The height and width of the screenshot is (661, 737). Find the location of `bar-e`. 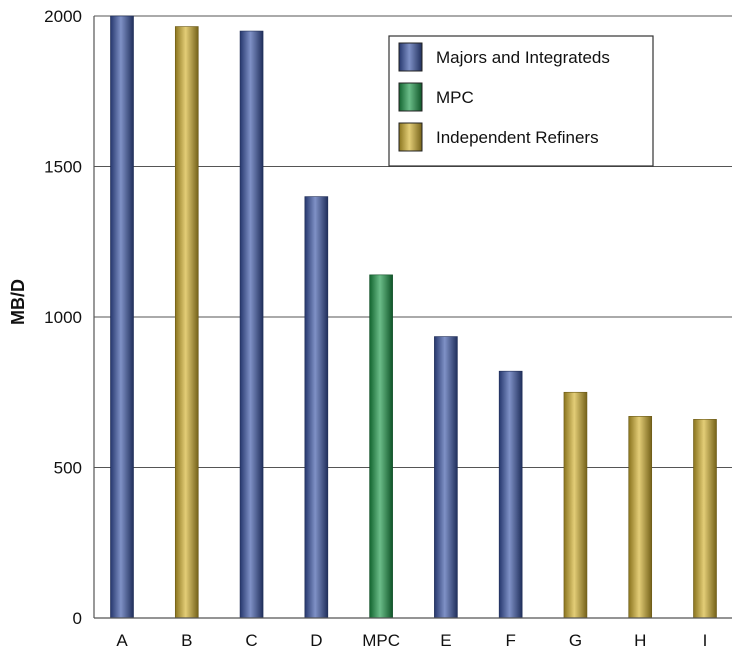

bar-e is located at coordinates (445, 477).